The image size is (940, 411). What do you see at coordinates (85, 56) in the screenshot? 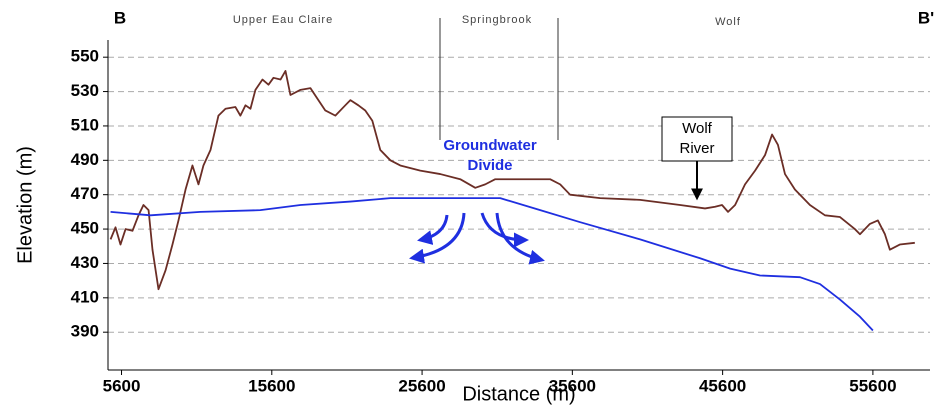
I see `y-tick-label: 550` at bounding box center [85, 56].